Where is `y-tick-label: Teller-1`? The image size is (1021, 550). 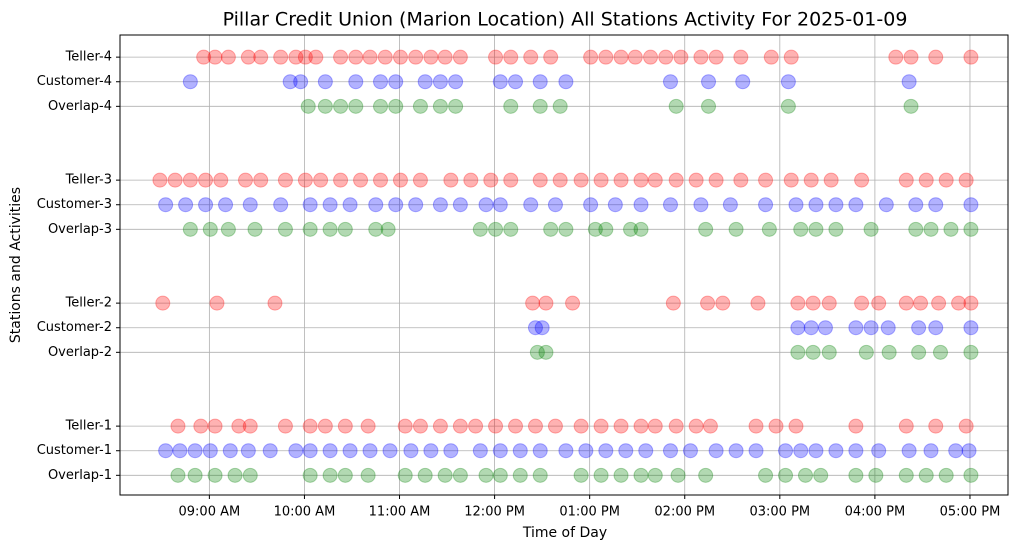
y-tick-label: Teller-1 is located at coordinates (88, 426).